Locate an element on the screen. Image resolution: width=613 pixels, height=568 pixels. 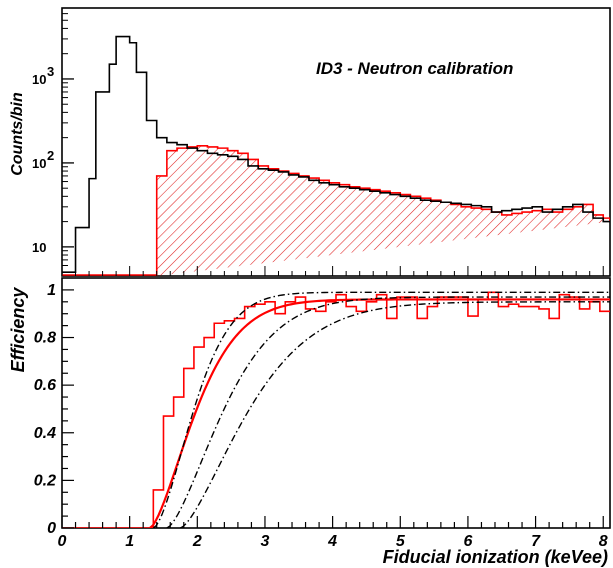
bottom-x-tick-label: 3 is located at coordinates (265, 541).